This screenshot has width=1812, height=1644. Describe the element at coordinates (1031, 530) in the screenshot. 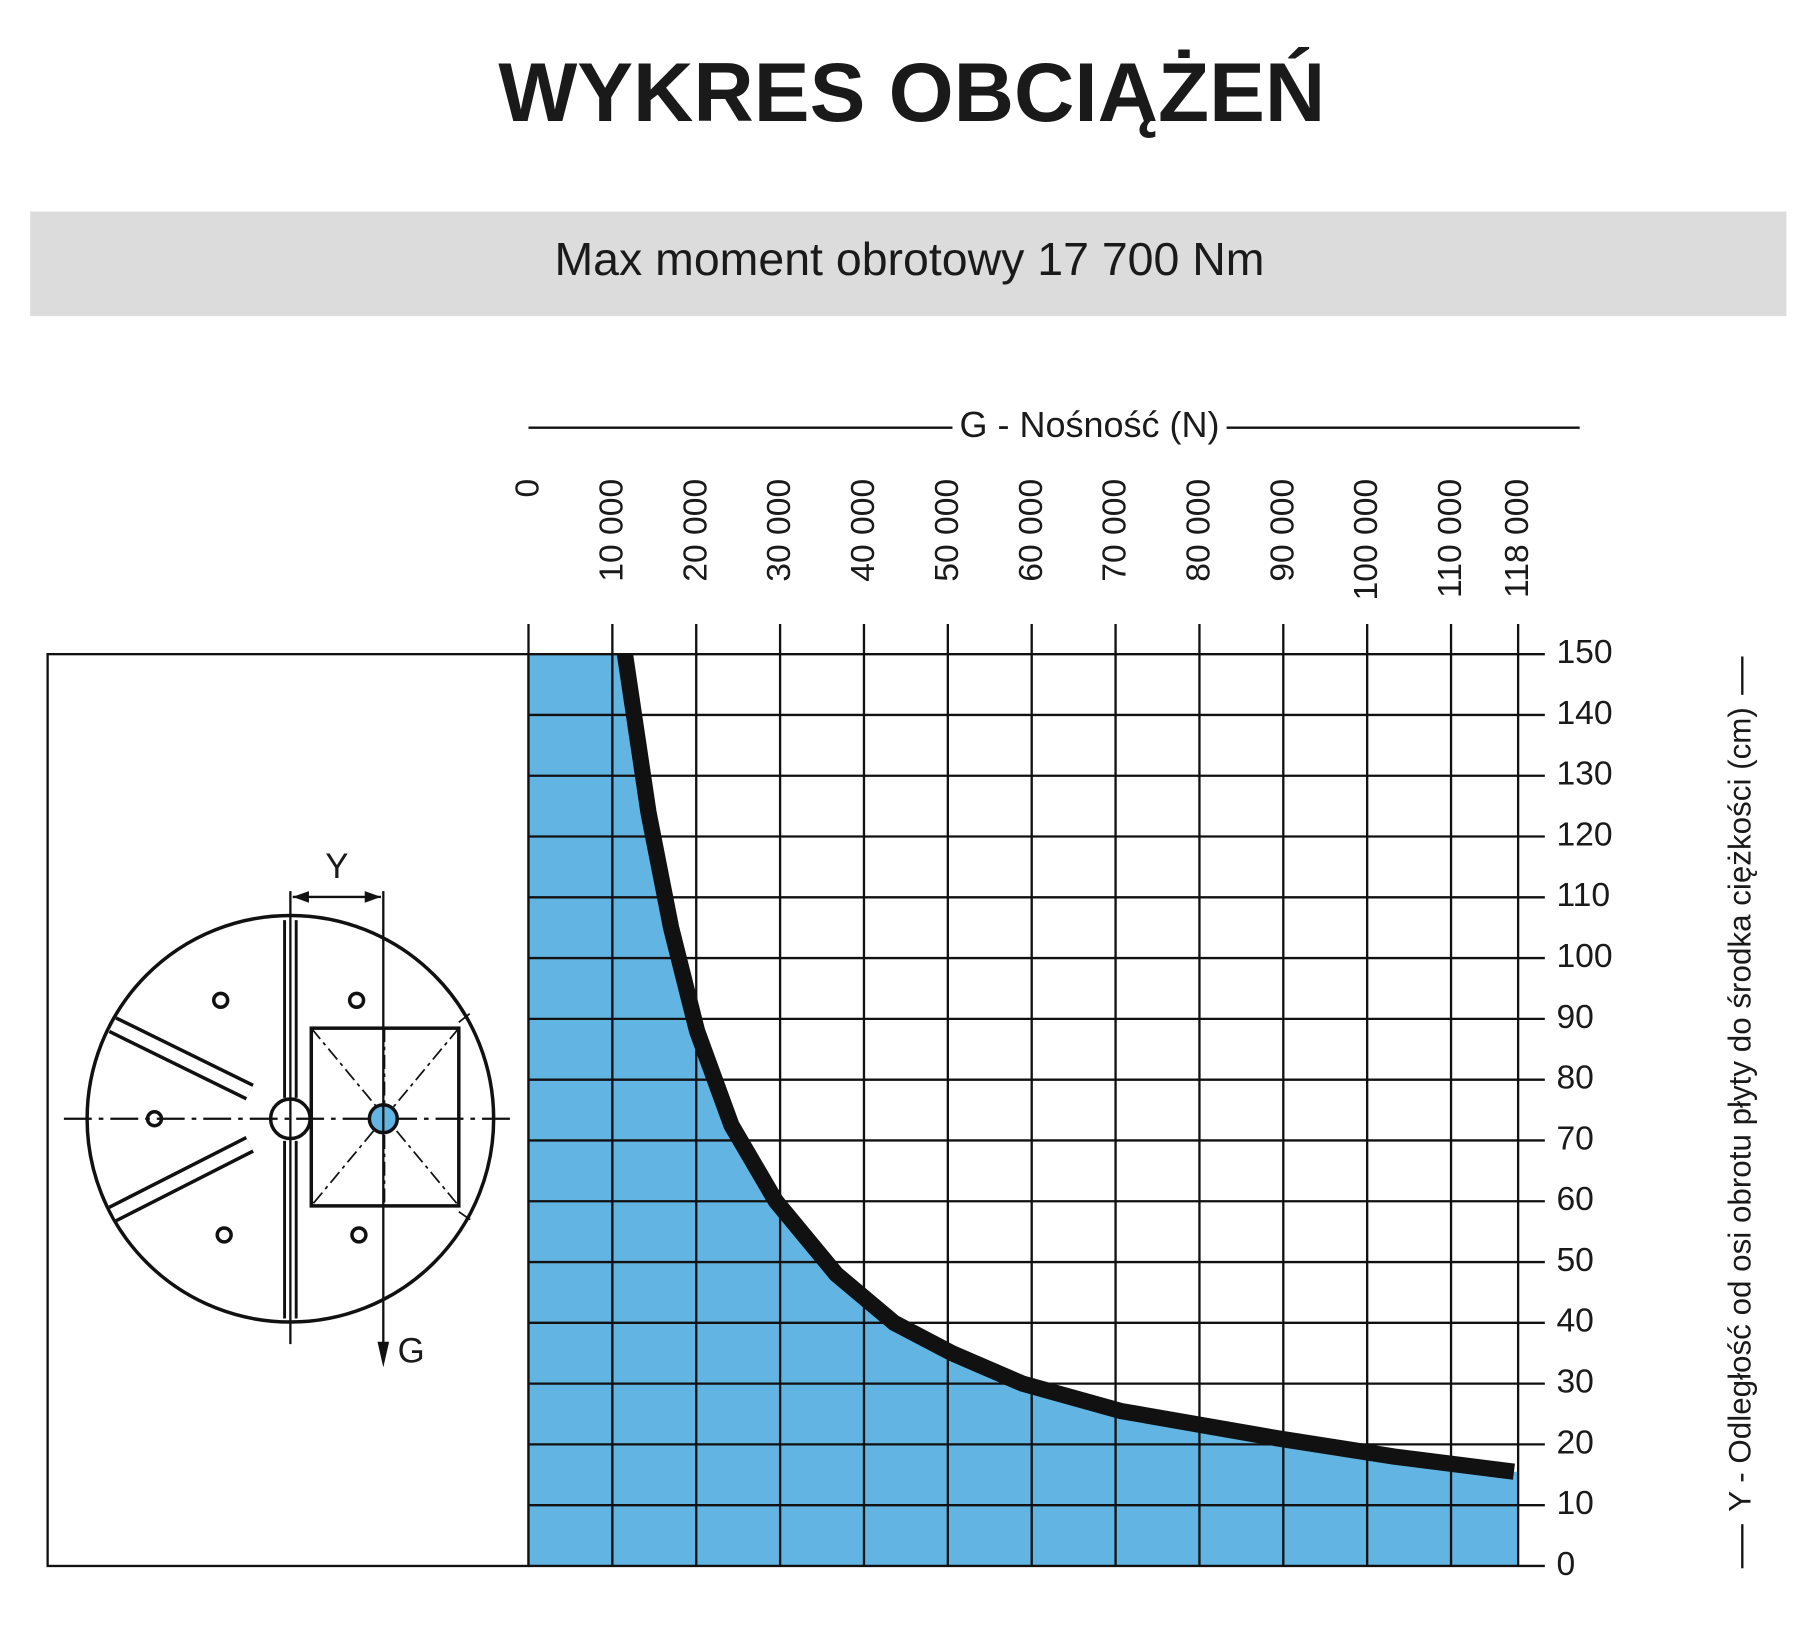

I see `x-tick-label: 60 000` at that location.